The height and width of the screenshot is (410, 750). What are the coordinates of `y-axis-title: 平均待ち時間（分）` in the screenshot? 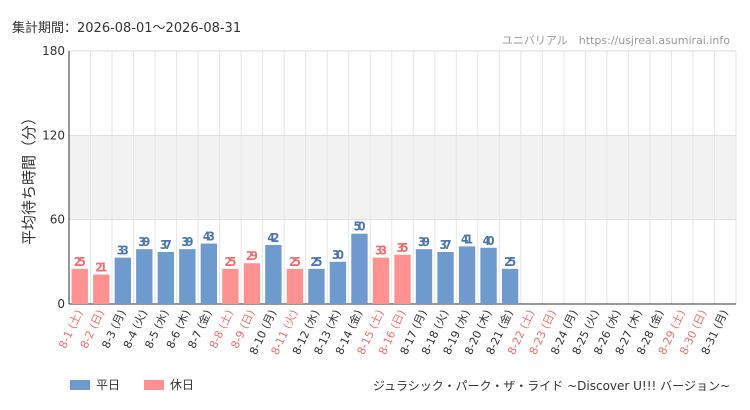 It's located at (29, 177).